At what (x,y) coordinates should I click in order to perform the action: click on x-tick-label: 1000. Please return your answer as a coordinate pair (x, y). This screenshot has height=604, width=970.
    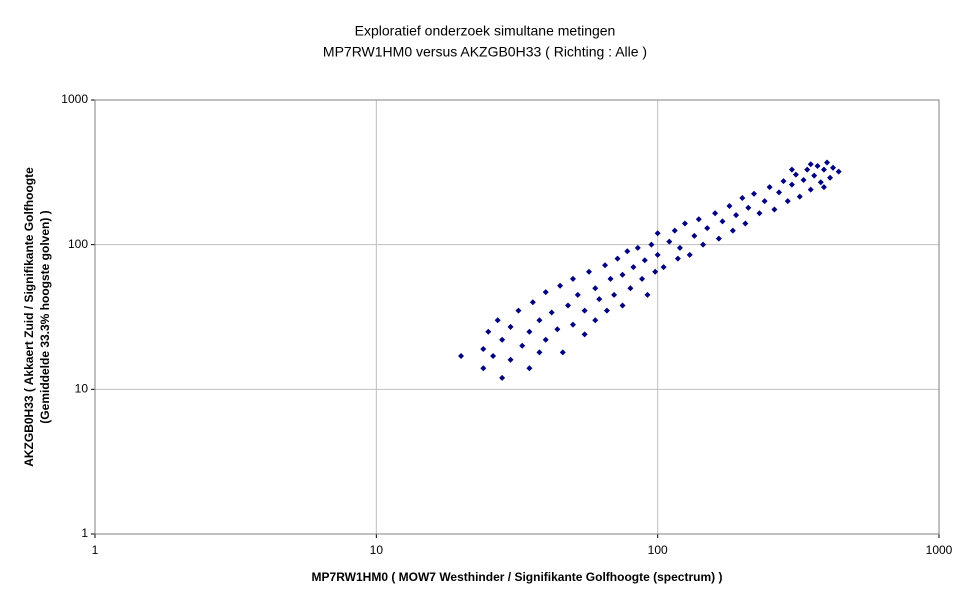
    Looking at the image, I should click on (939, 550).